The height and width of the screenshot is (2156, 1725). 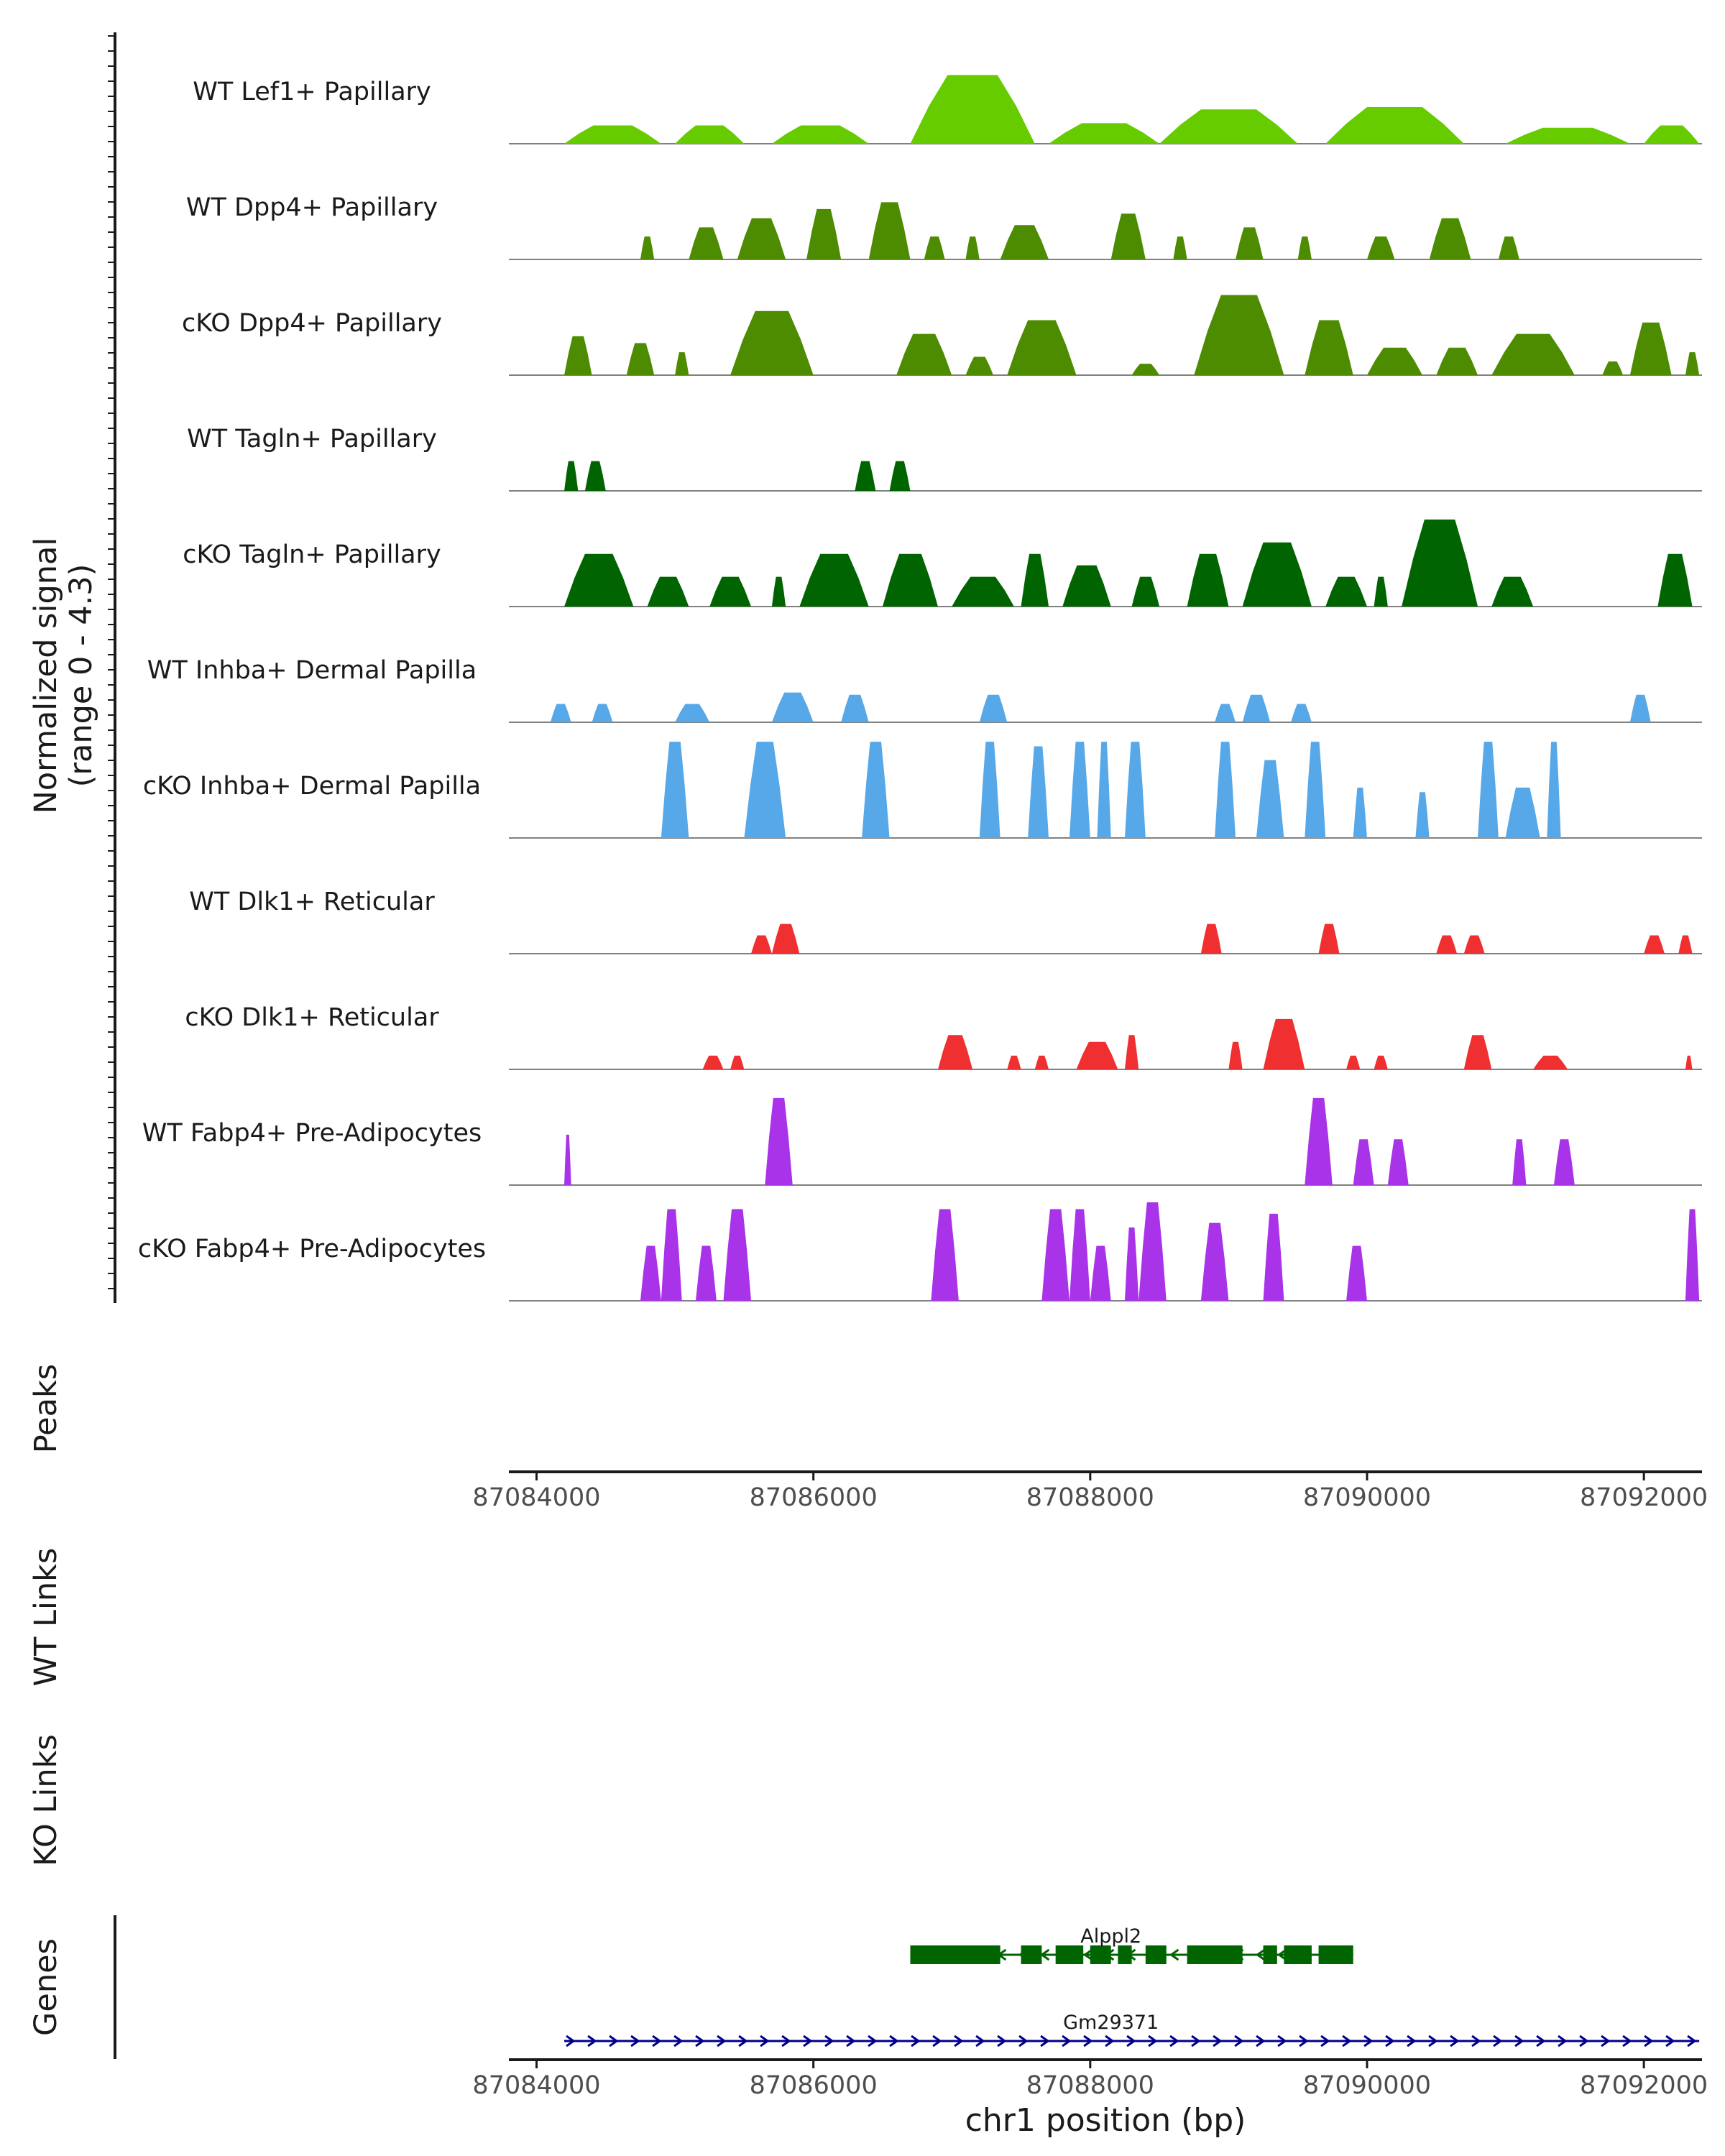 I want to click on track-label: WT Tagln+ Papillary, so click(x=312, y=439).